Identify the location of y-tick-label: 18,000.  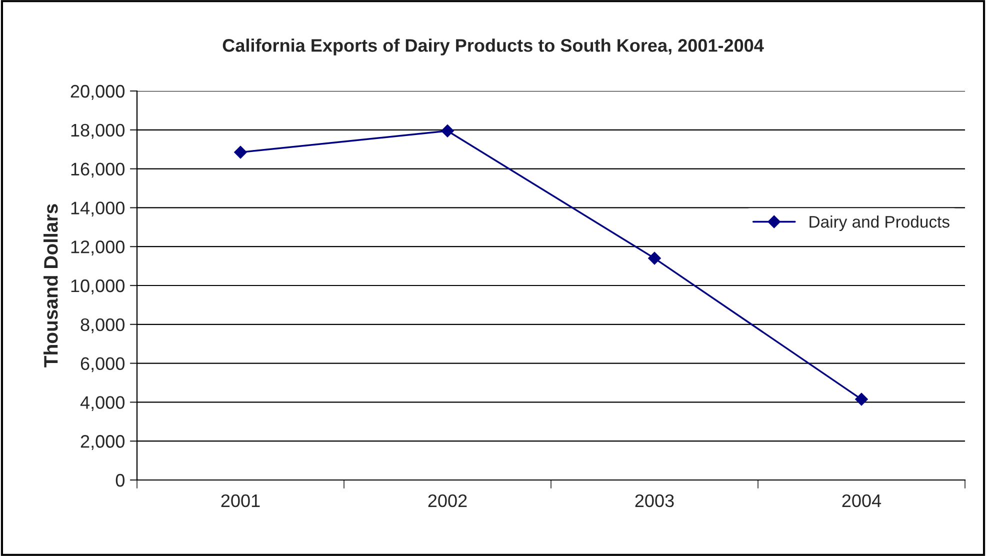
(97, 131).